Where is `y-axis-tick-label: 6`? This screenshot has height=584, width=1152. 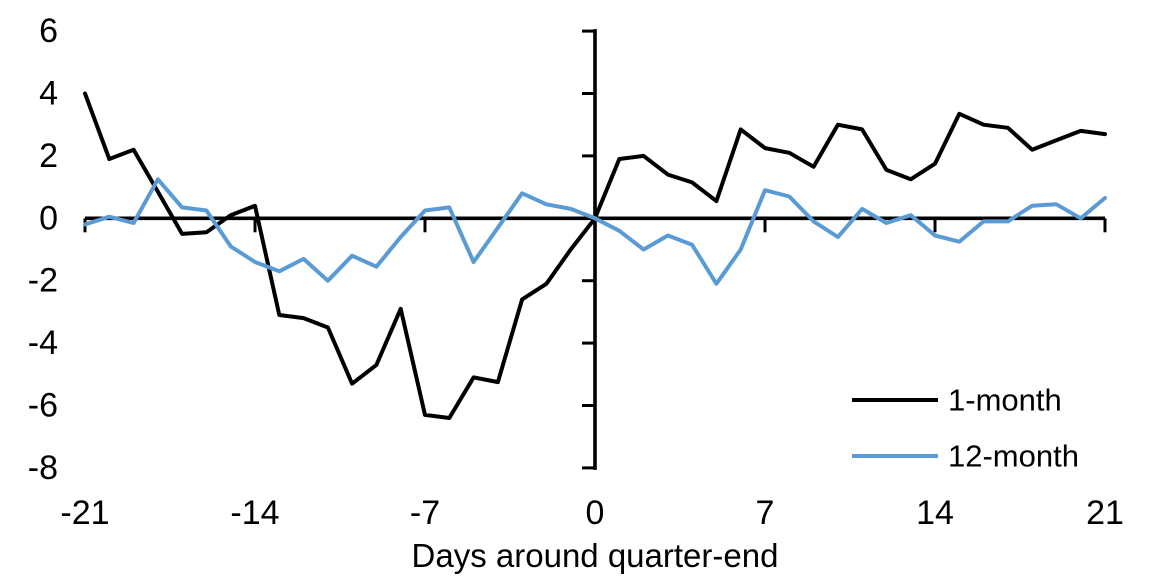 y-axis-tick-label: 6 is located at coordinates (48, 31).